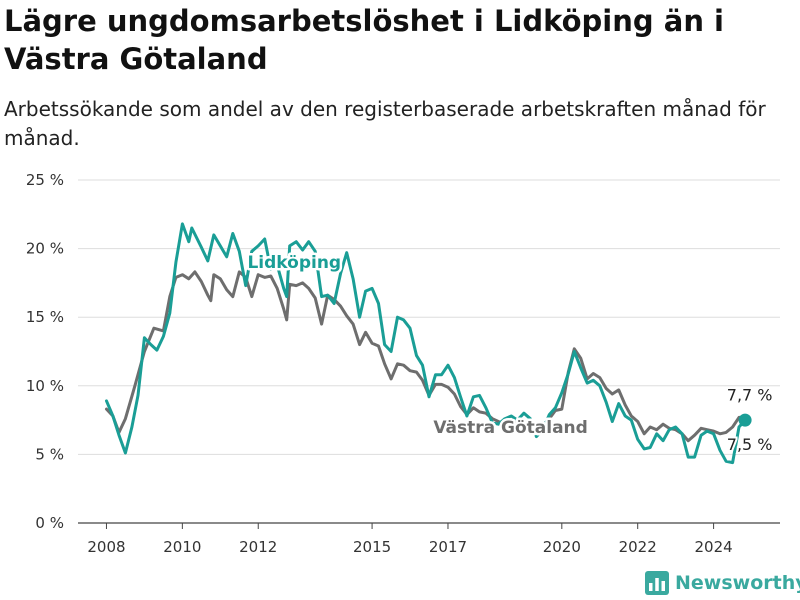  Describe the element at coordinates (49, 454) in the screenshot. I see `y-tick-label: 5 %` at that location.